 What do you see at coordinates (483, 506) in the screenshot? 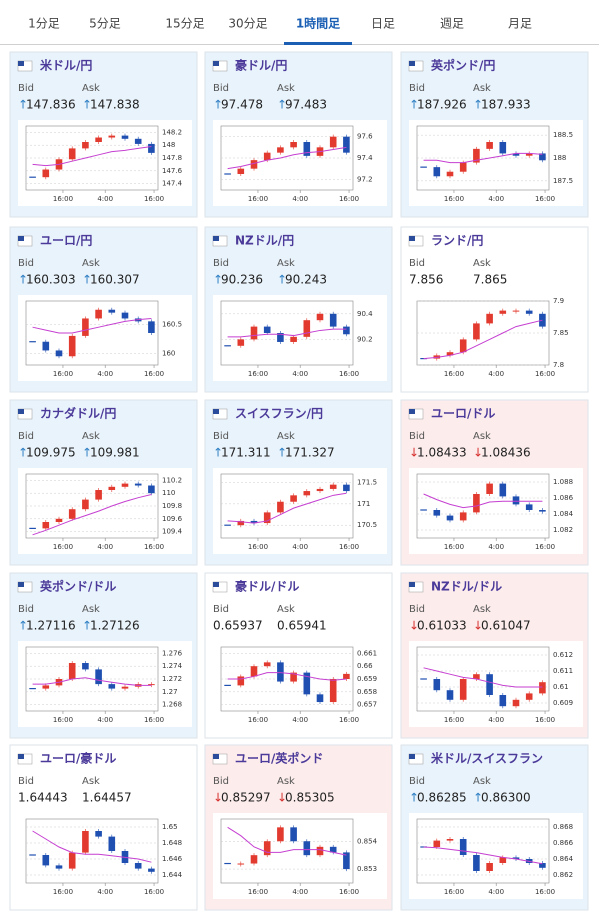
I see `plot-frame` at bounding box center [483, 506].